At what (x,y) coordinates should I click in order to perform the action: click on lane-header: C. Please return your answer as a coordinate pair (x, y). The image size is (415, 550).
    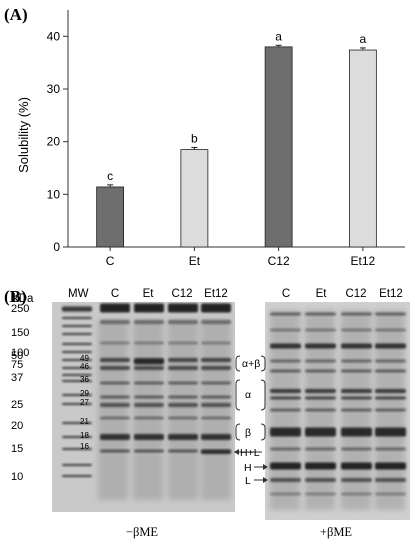
    Looking at the image, I should click on (115, 294).